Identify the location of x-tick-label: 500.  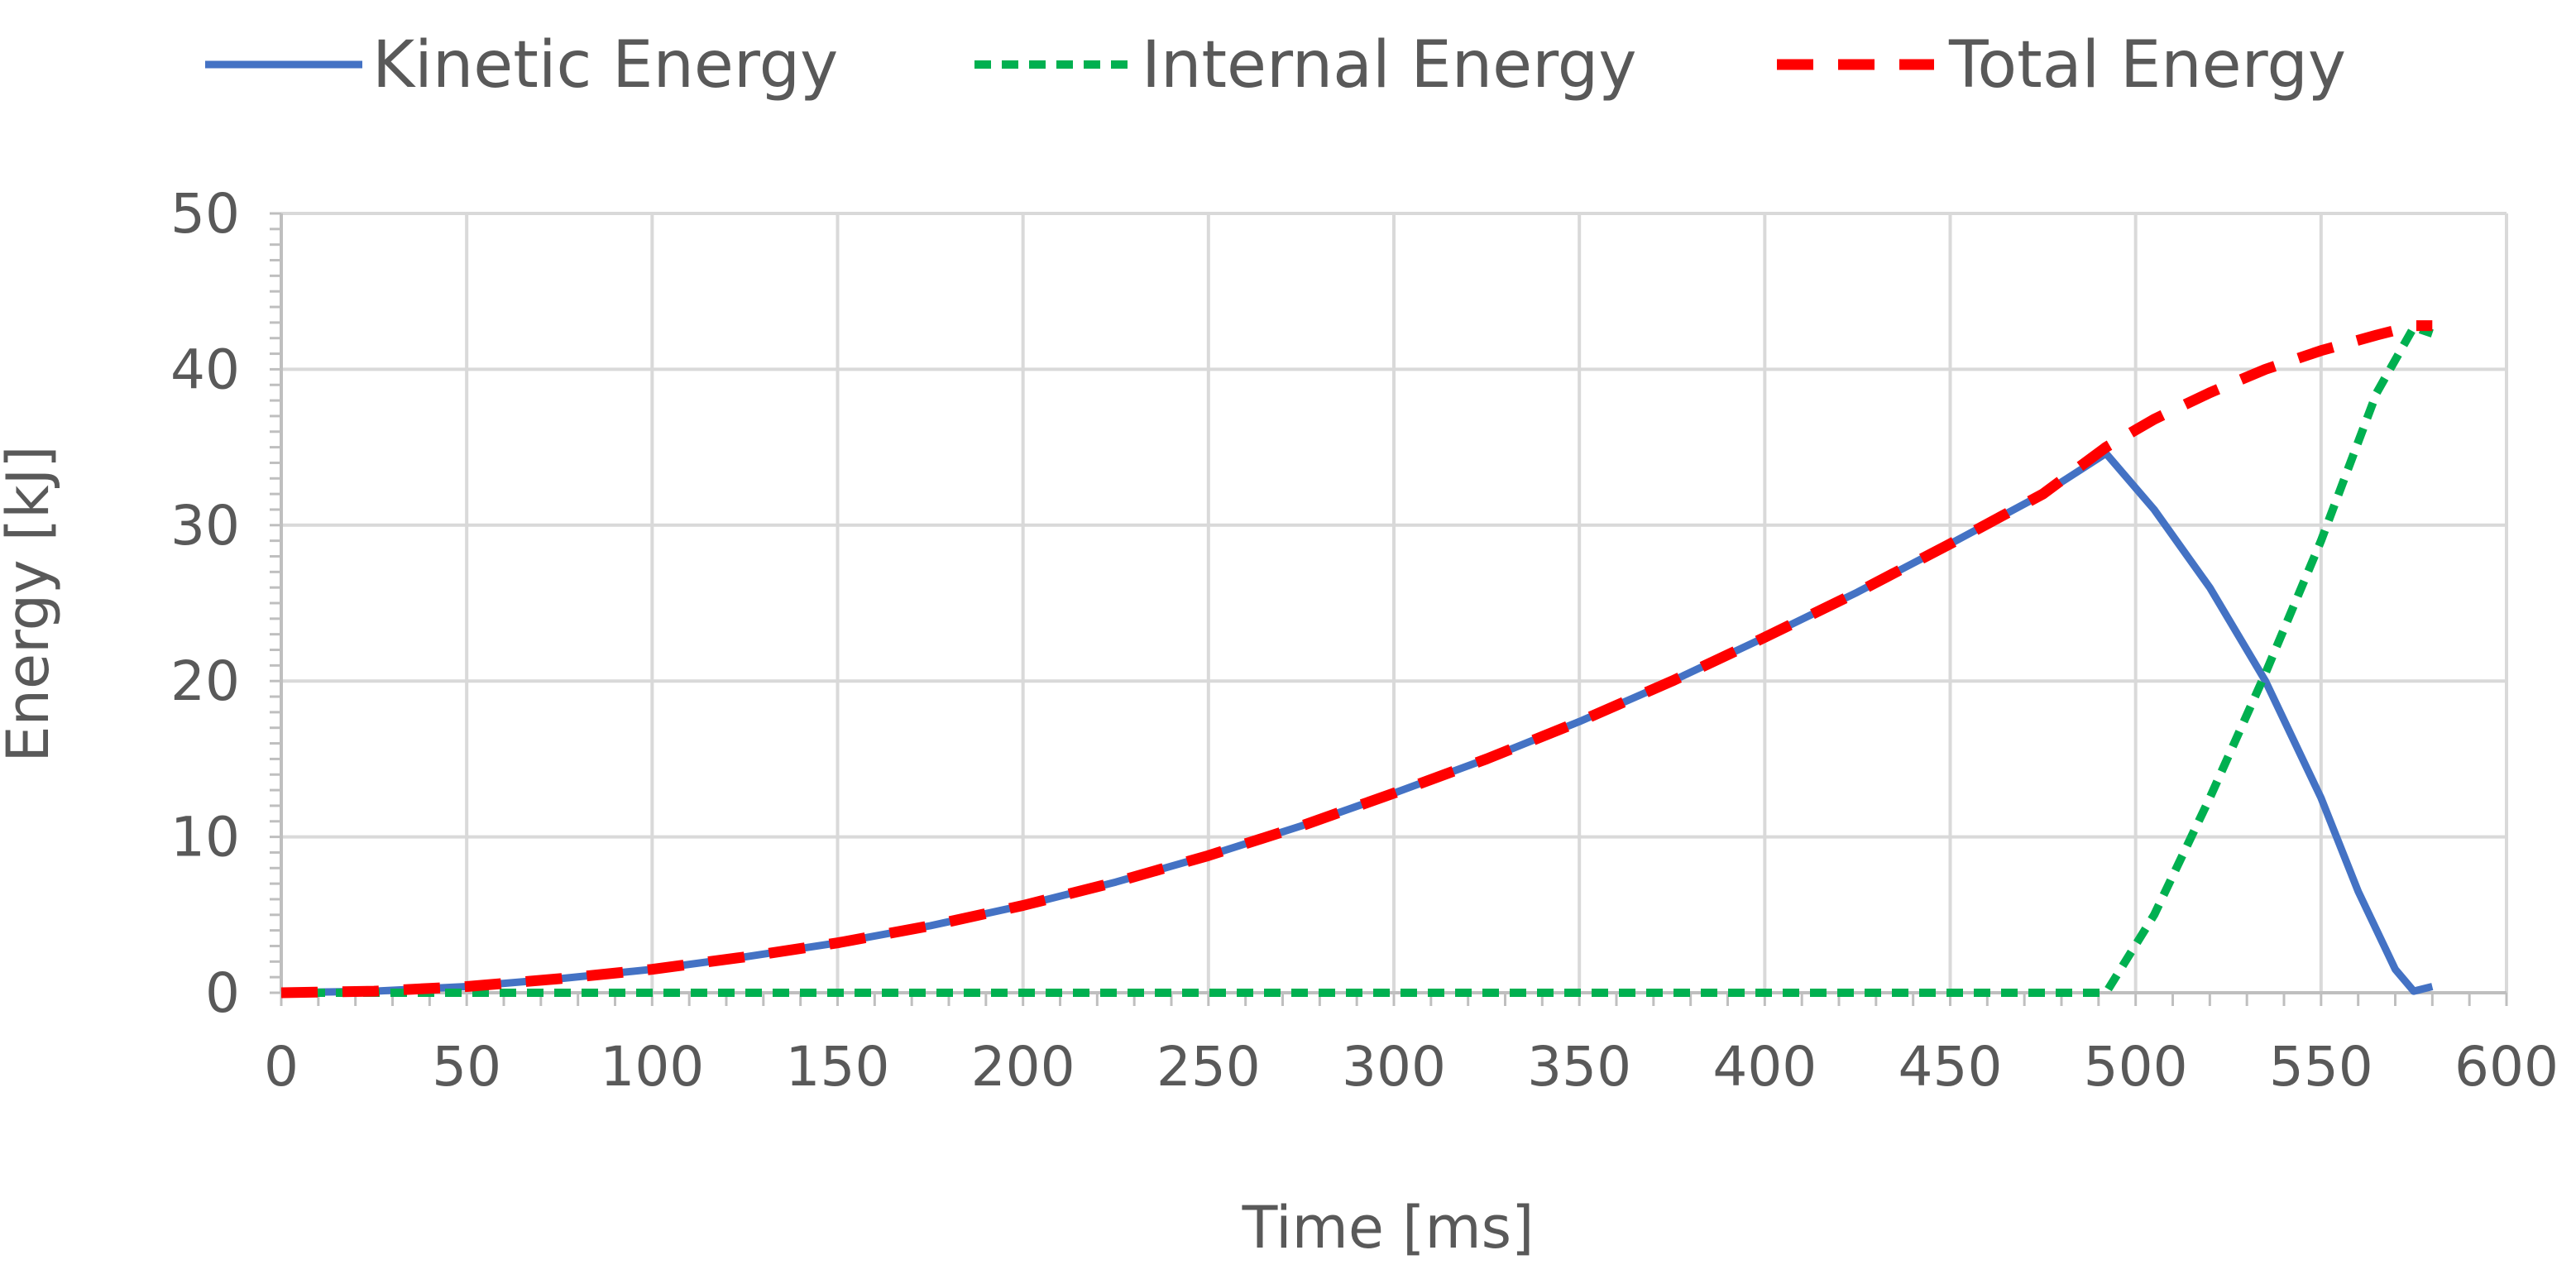
(2136, 1067).